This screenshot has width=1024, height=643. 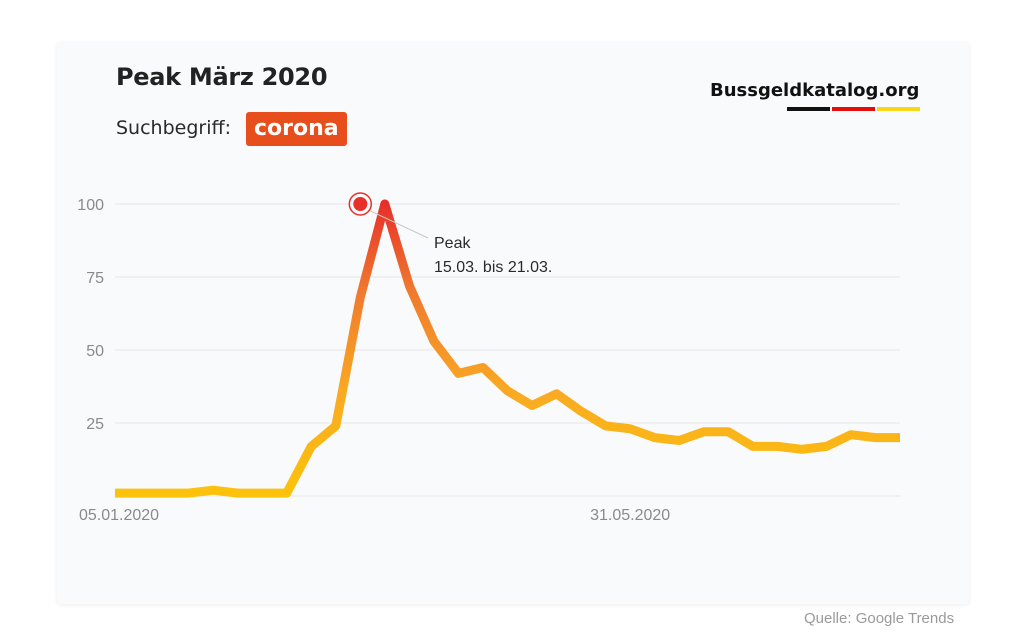 What do you see at coordinates (898, 109) in the screenshot?
I see `flag-stripe-gold` at bounding box center [898, 109].